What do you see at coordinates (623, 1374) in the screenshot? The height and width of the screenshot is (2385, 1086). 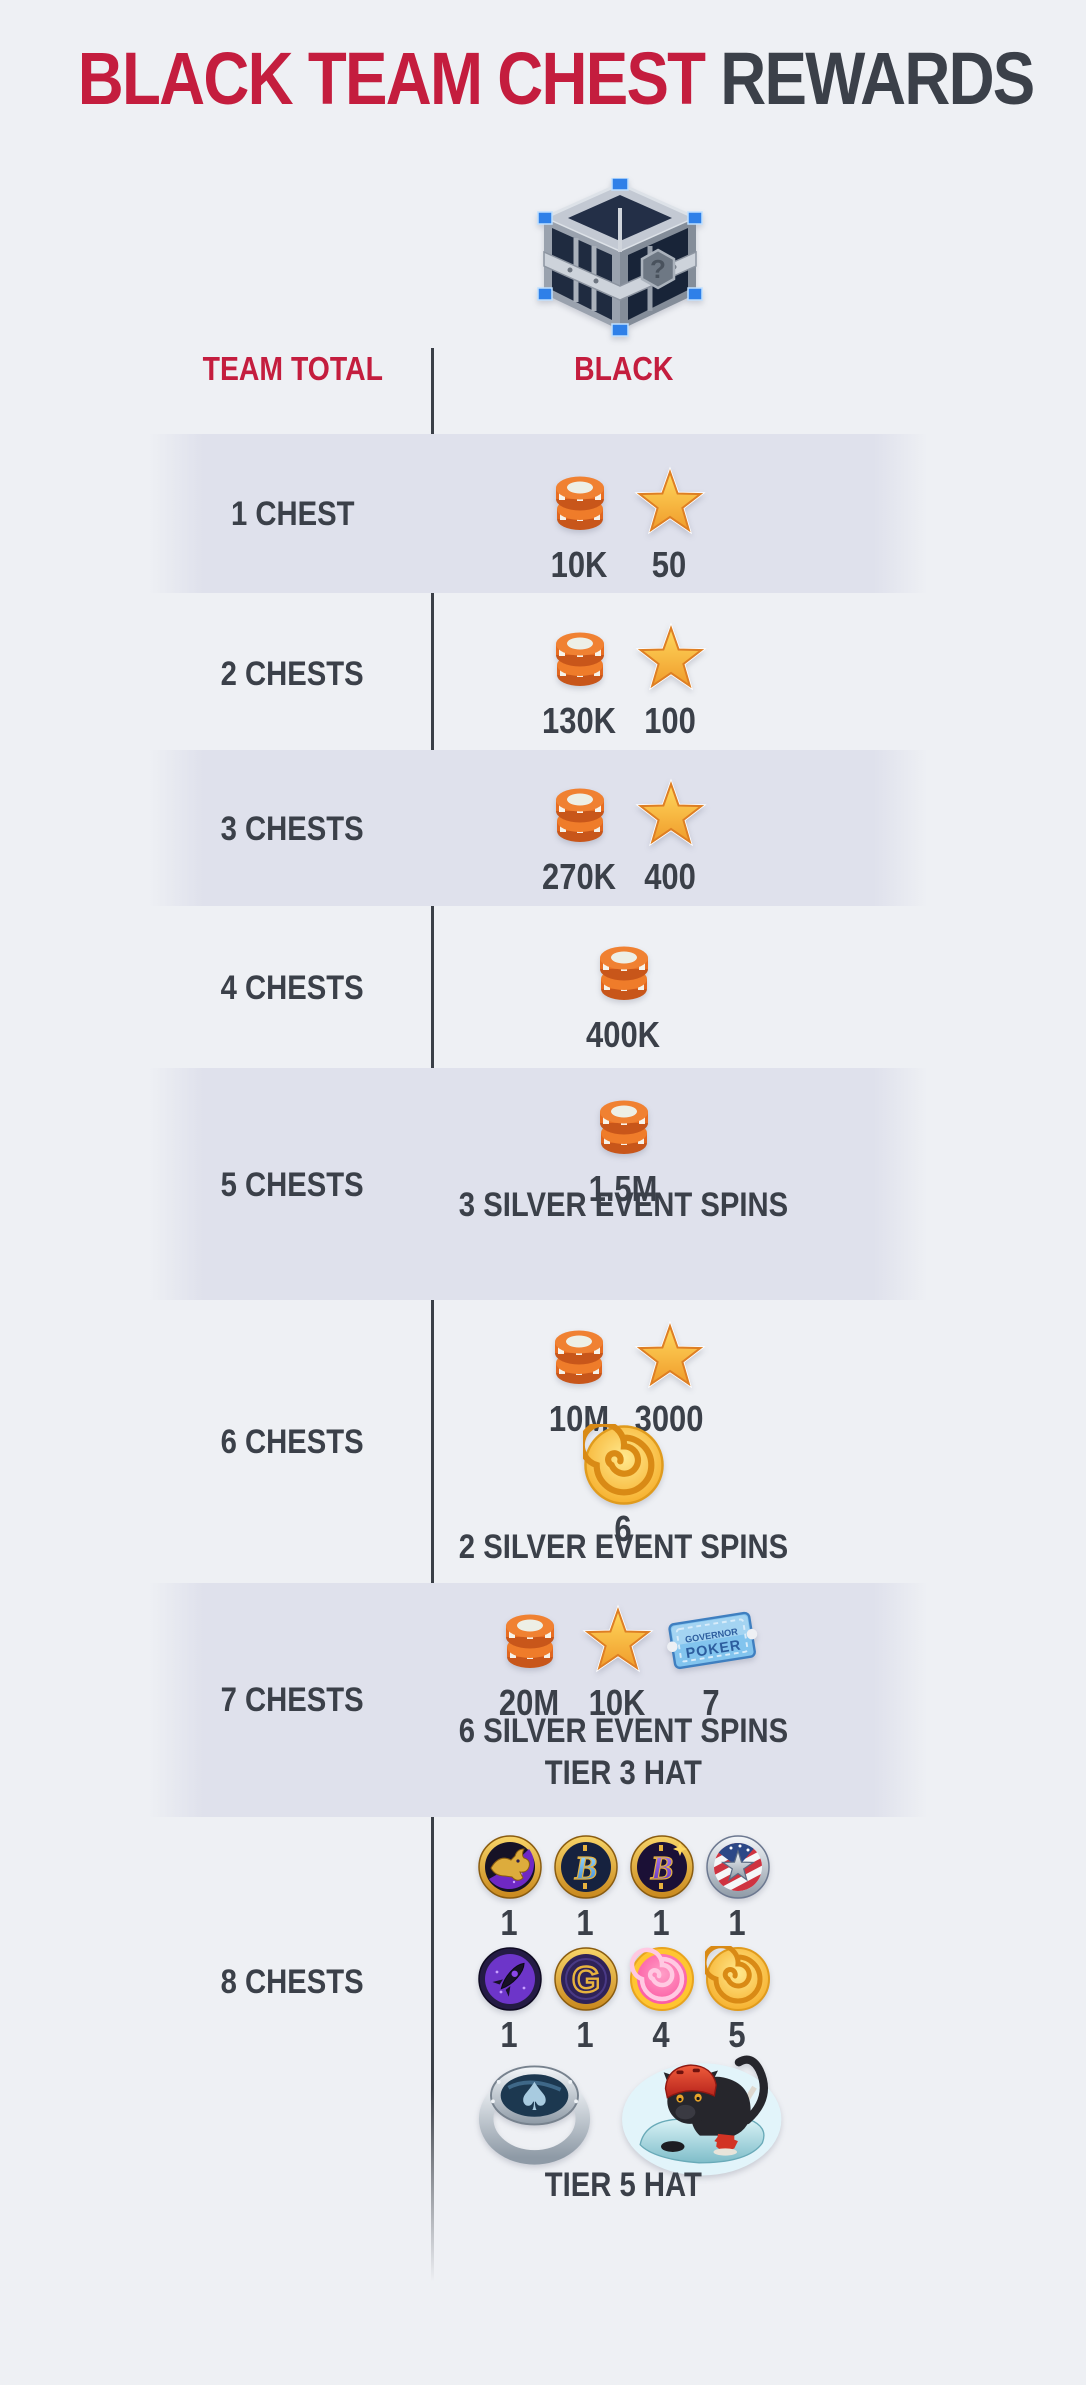 I see `row-6-rewards: 10M 3000` at bounding box center [623, 1374].